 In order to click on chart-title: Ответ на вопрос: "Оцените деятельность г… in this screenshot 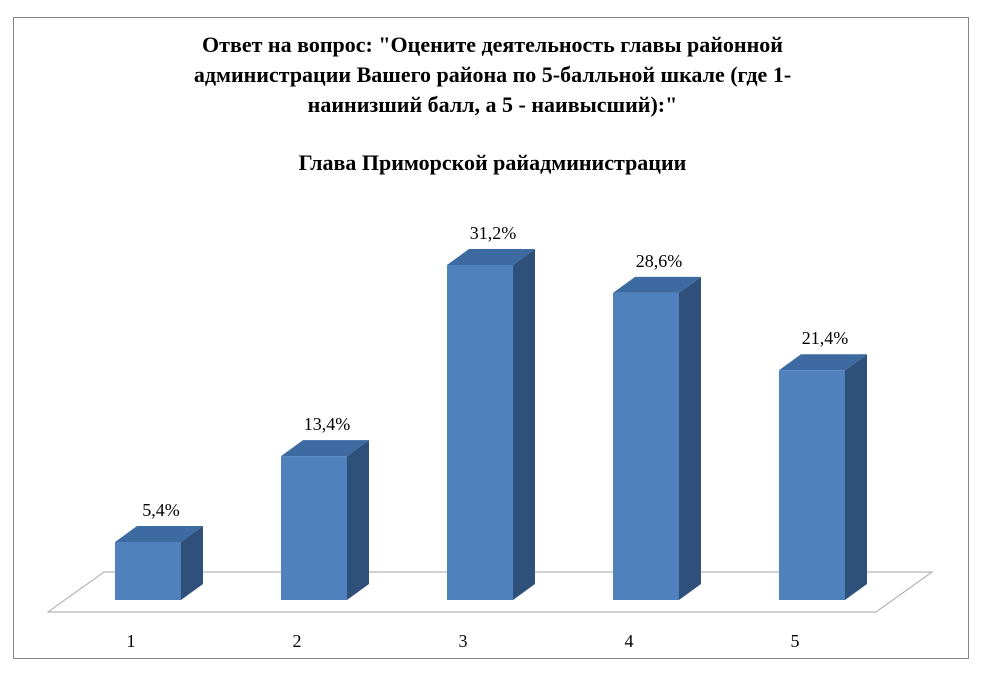, I will do `click(492, 75)`.